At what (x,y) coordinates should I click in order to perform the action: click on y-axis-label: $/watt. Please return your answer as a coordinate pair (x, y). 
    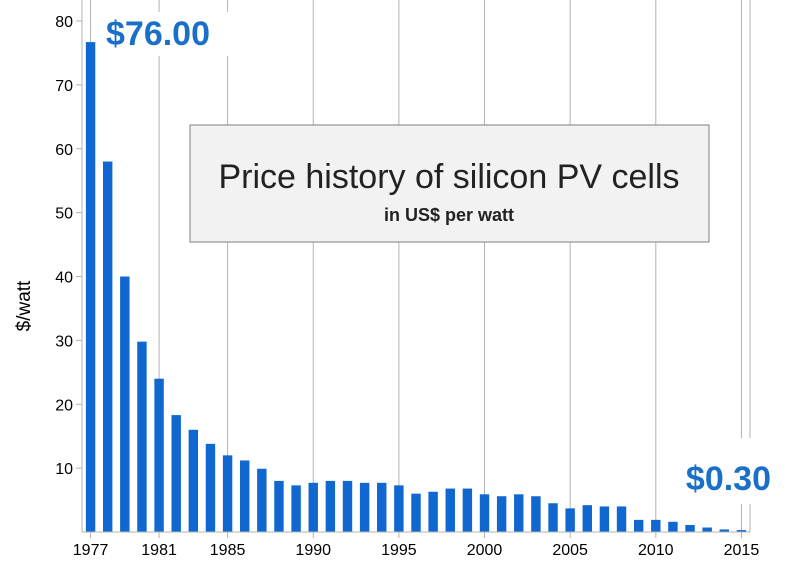
    Looking at the image, I should click on (24, 305).